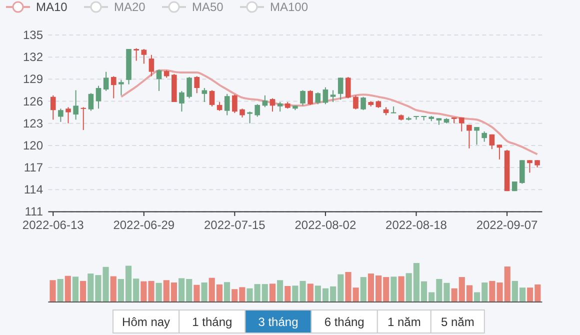 The image size is (580, 335). I want to click on text: 5 năm, so click(457, 322).